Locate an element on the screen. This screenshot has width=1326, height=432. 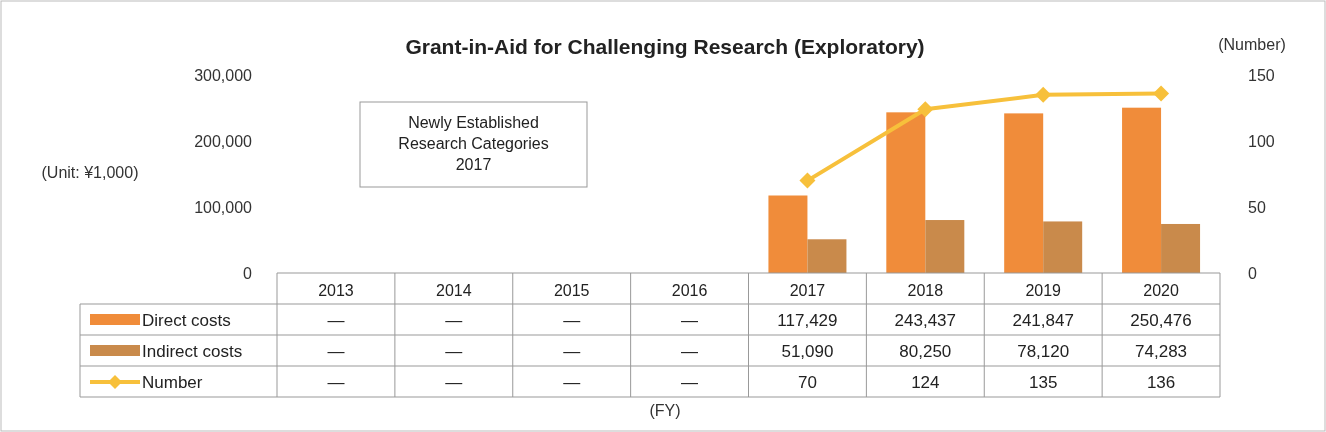
x-tick-label: 2015 is located at coordinates (571, 290).